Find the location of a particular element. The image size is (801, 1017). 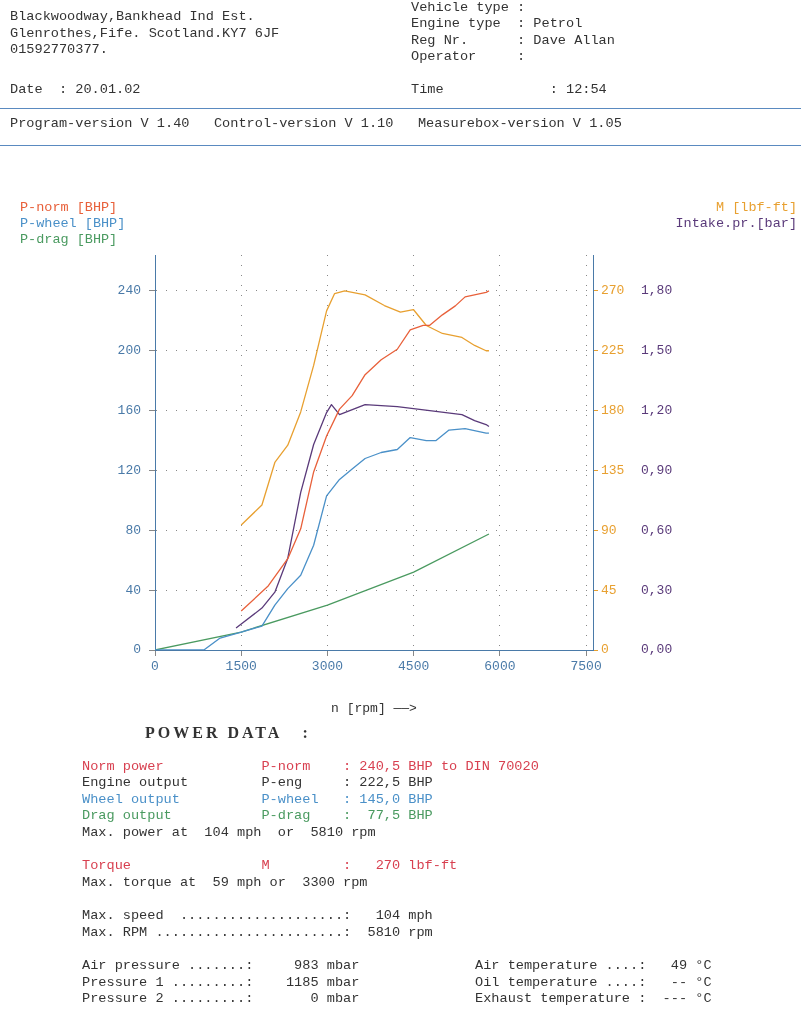

text: Intake.pr.[bar] is located at coordinates (736, 223).